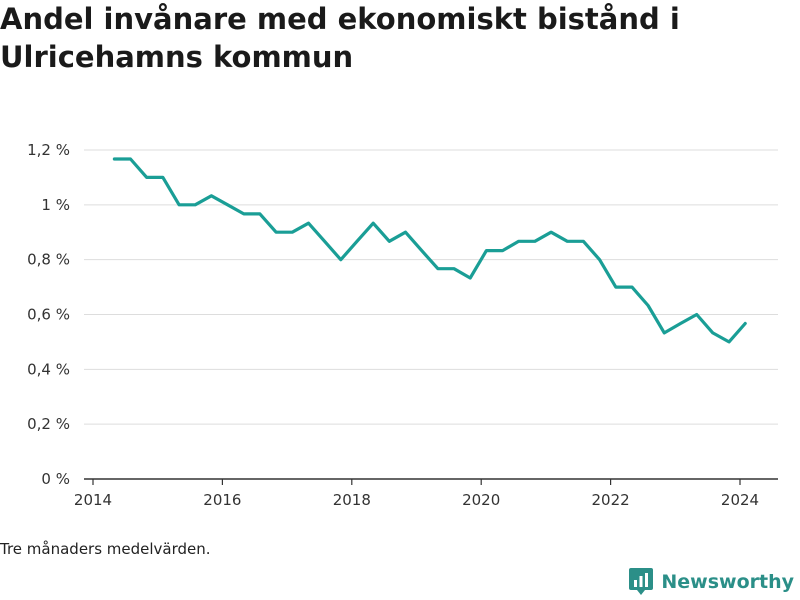 This screenshot has height=600, width=800. Describe the element at coordinates (105, 549) in the screenshot. I see `footnote: Tre månaders medelvärden.` at that location.